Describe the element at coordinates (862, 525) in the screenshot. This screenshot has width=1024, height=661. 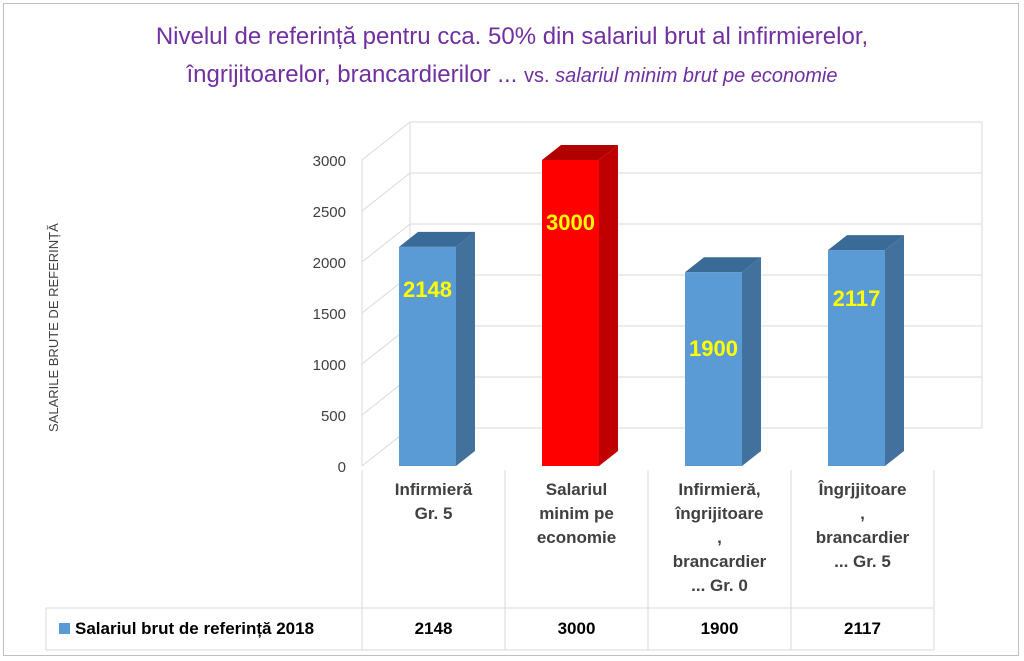
I see `x-category-label: Îngrjjitoare , brancardier ... Gr. 5` at that location.